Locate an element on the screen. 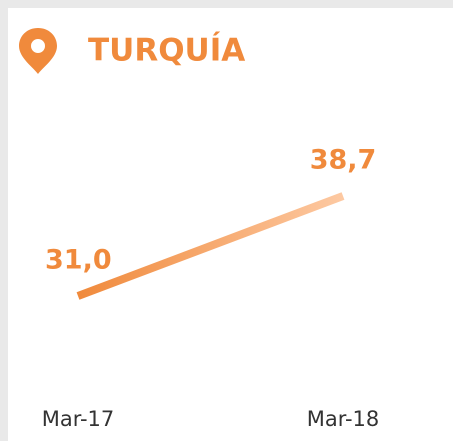 Image resolution: width=453 pixels, height=441 pixels. chart-title: TURQUÍA is located at coordinates (166, 51).